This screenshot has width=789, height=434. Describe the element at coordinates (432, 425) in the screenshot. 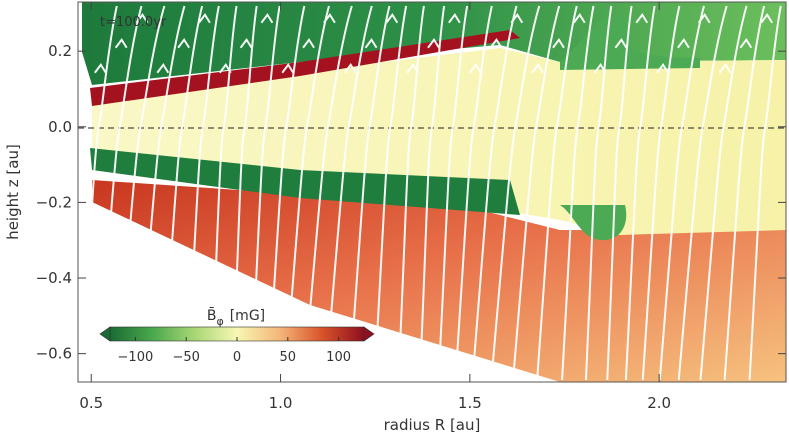

I see `x-axis-label: radius R [au]` at that location.